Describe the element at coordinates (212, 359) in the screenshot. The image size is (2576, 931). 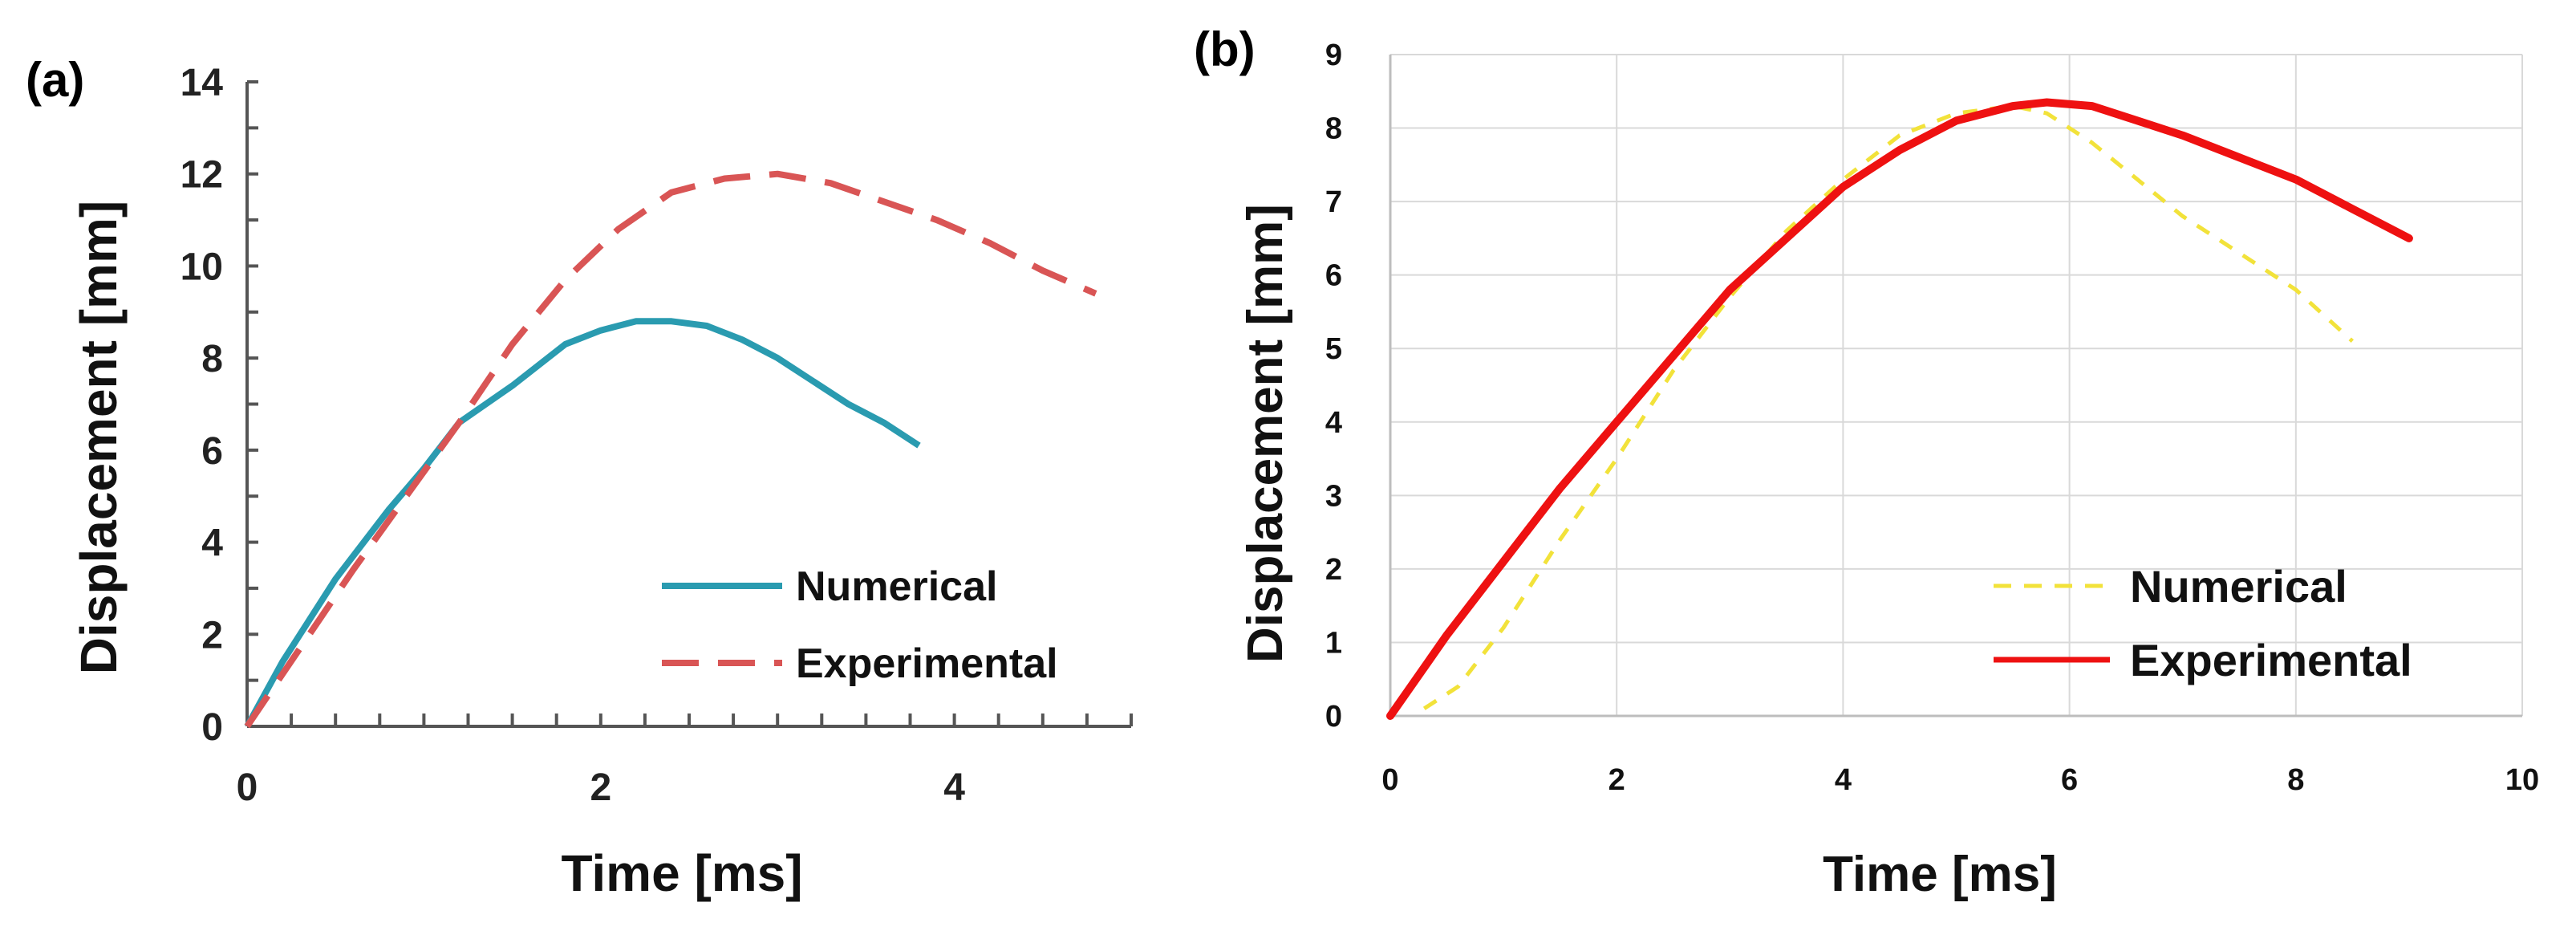
I see `panel-a-y-tick-label: 8` at that location.